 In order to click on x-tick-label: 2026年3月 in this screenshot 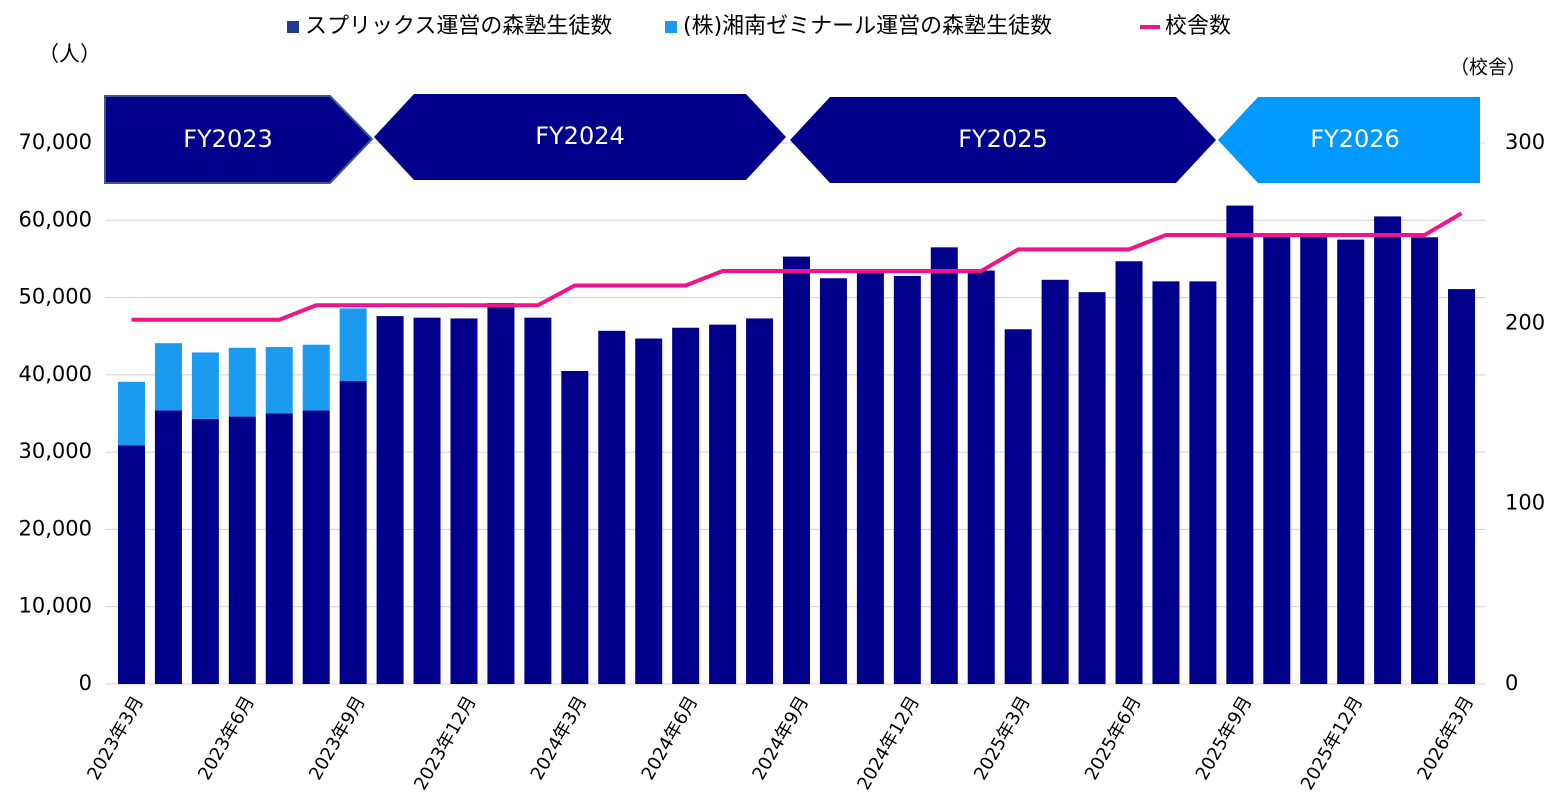, I will do `click(1445, 738)`.